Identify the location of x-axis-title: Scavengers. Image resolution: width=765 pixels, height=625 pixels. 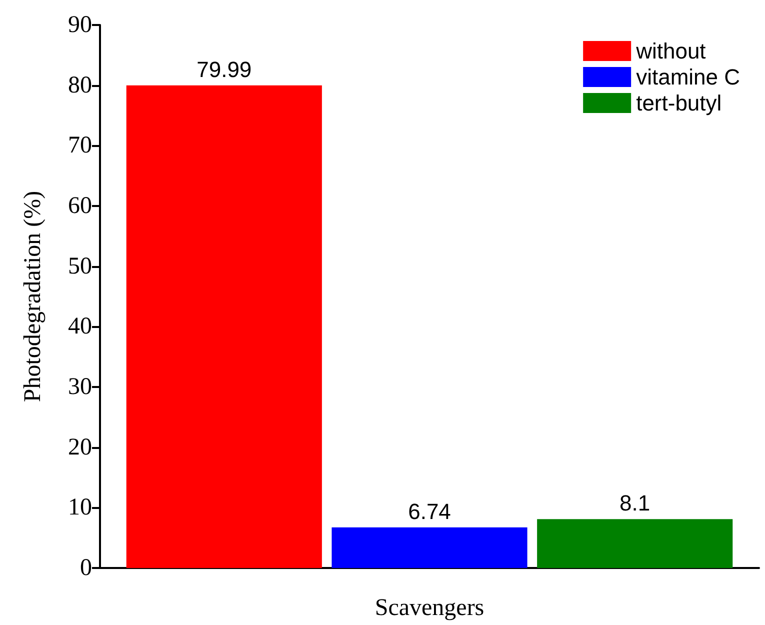
(429, 608).